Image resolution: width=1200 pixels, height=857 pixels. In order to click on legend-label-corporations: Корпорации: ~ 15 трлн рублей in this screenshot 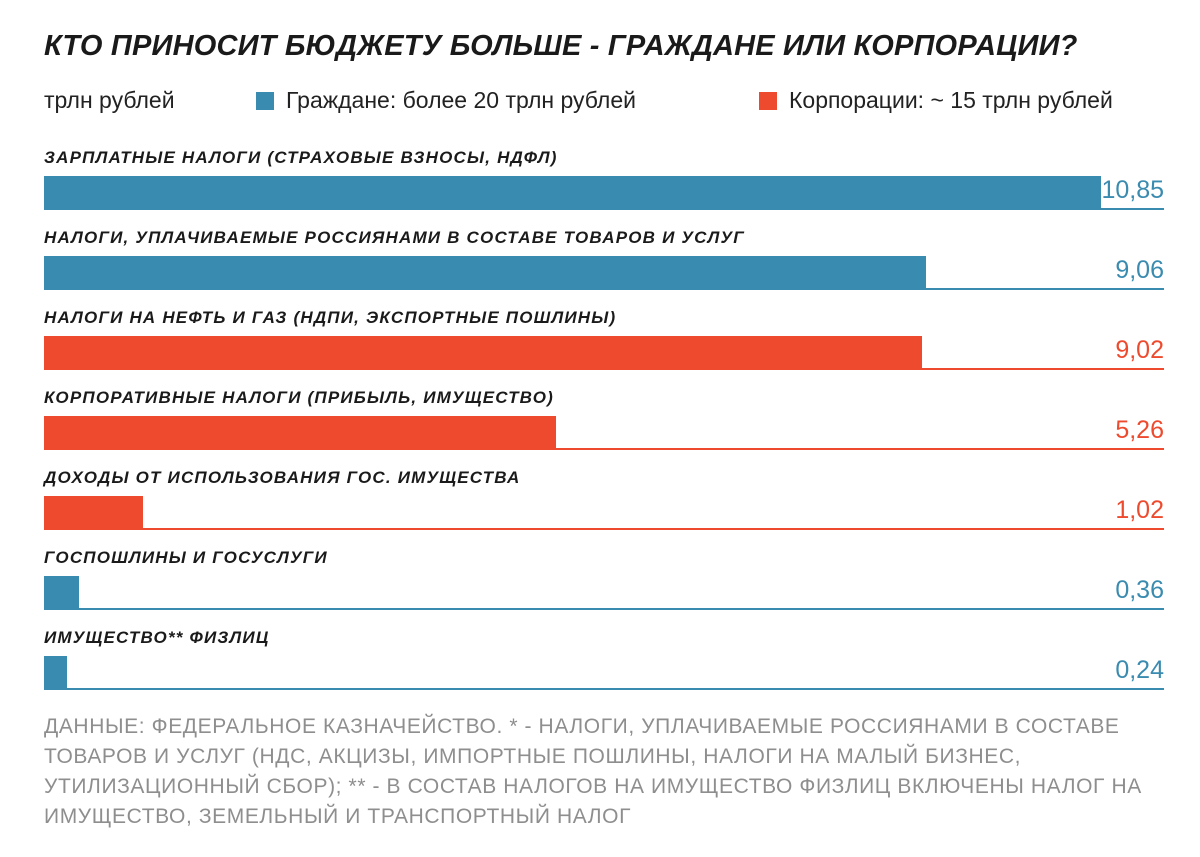, I will do `click(951, 100)`.